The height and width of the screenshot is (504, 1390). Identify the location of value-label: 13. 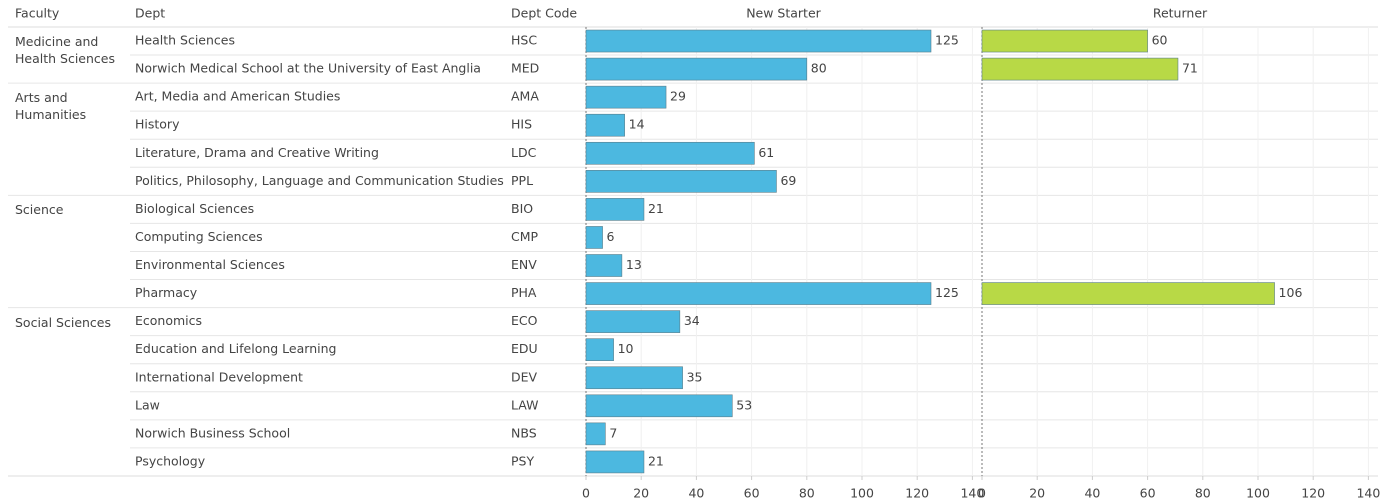
(634, 264).